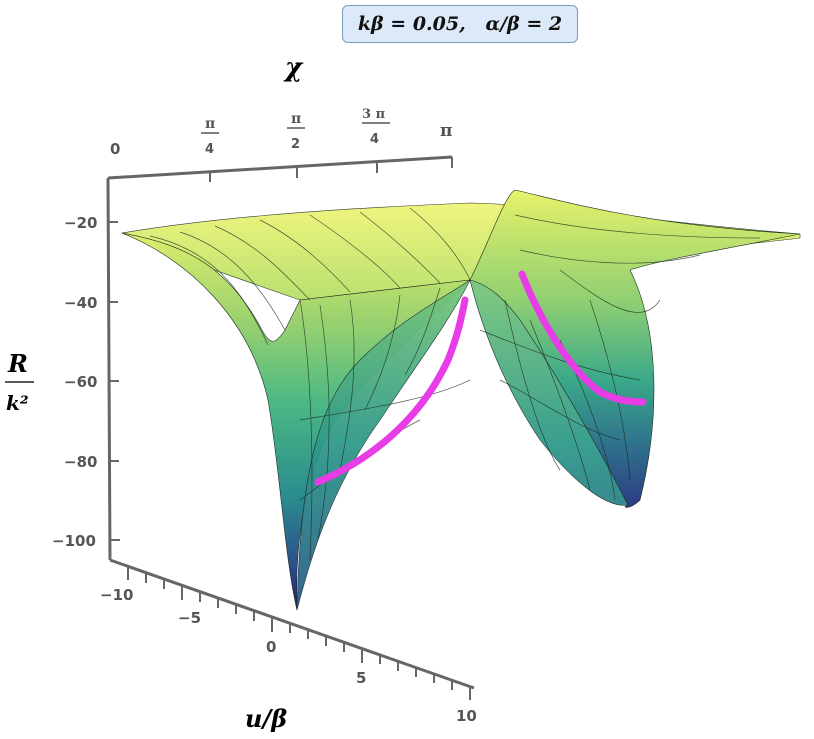 The image size is (814, 739). Describe the element at coordinates (361, 678) in the screenshot. I see `u-tick-5: 5` at that location.